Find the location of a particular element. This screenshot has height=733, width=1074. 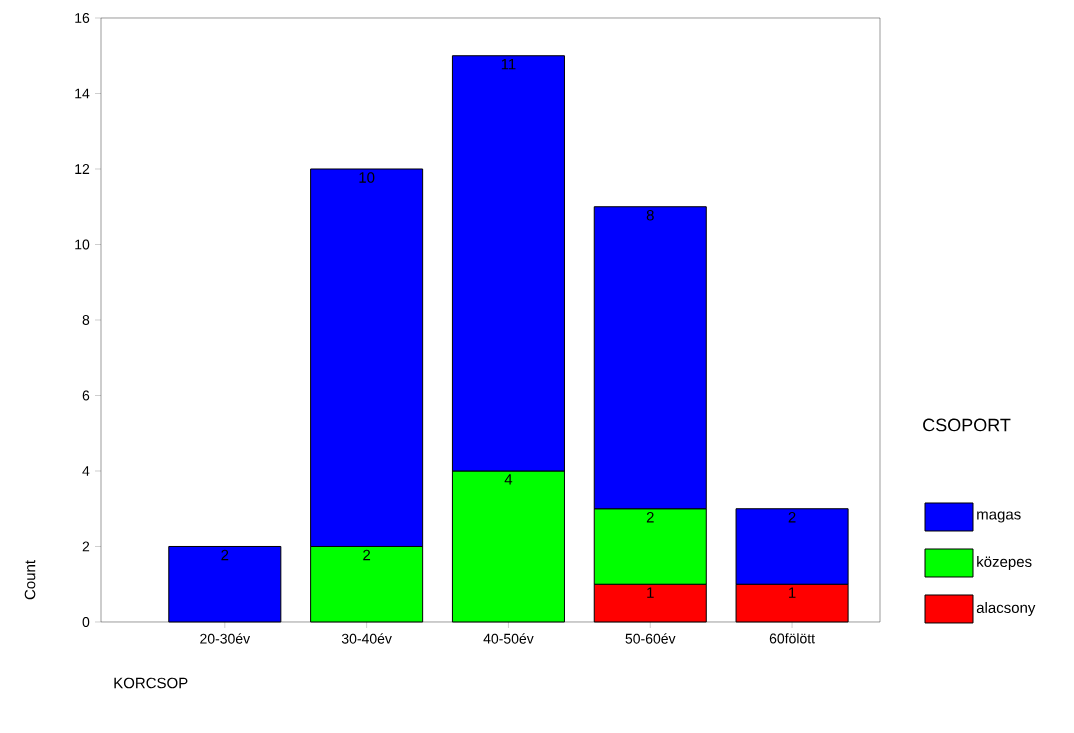

legend-label: magas is located at coordinates (999, 517).